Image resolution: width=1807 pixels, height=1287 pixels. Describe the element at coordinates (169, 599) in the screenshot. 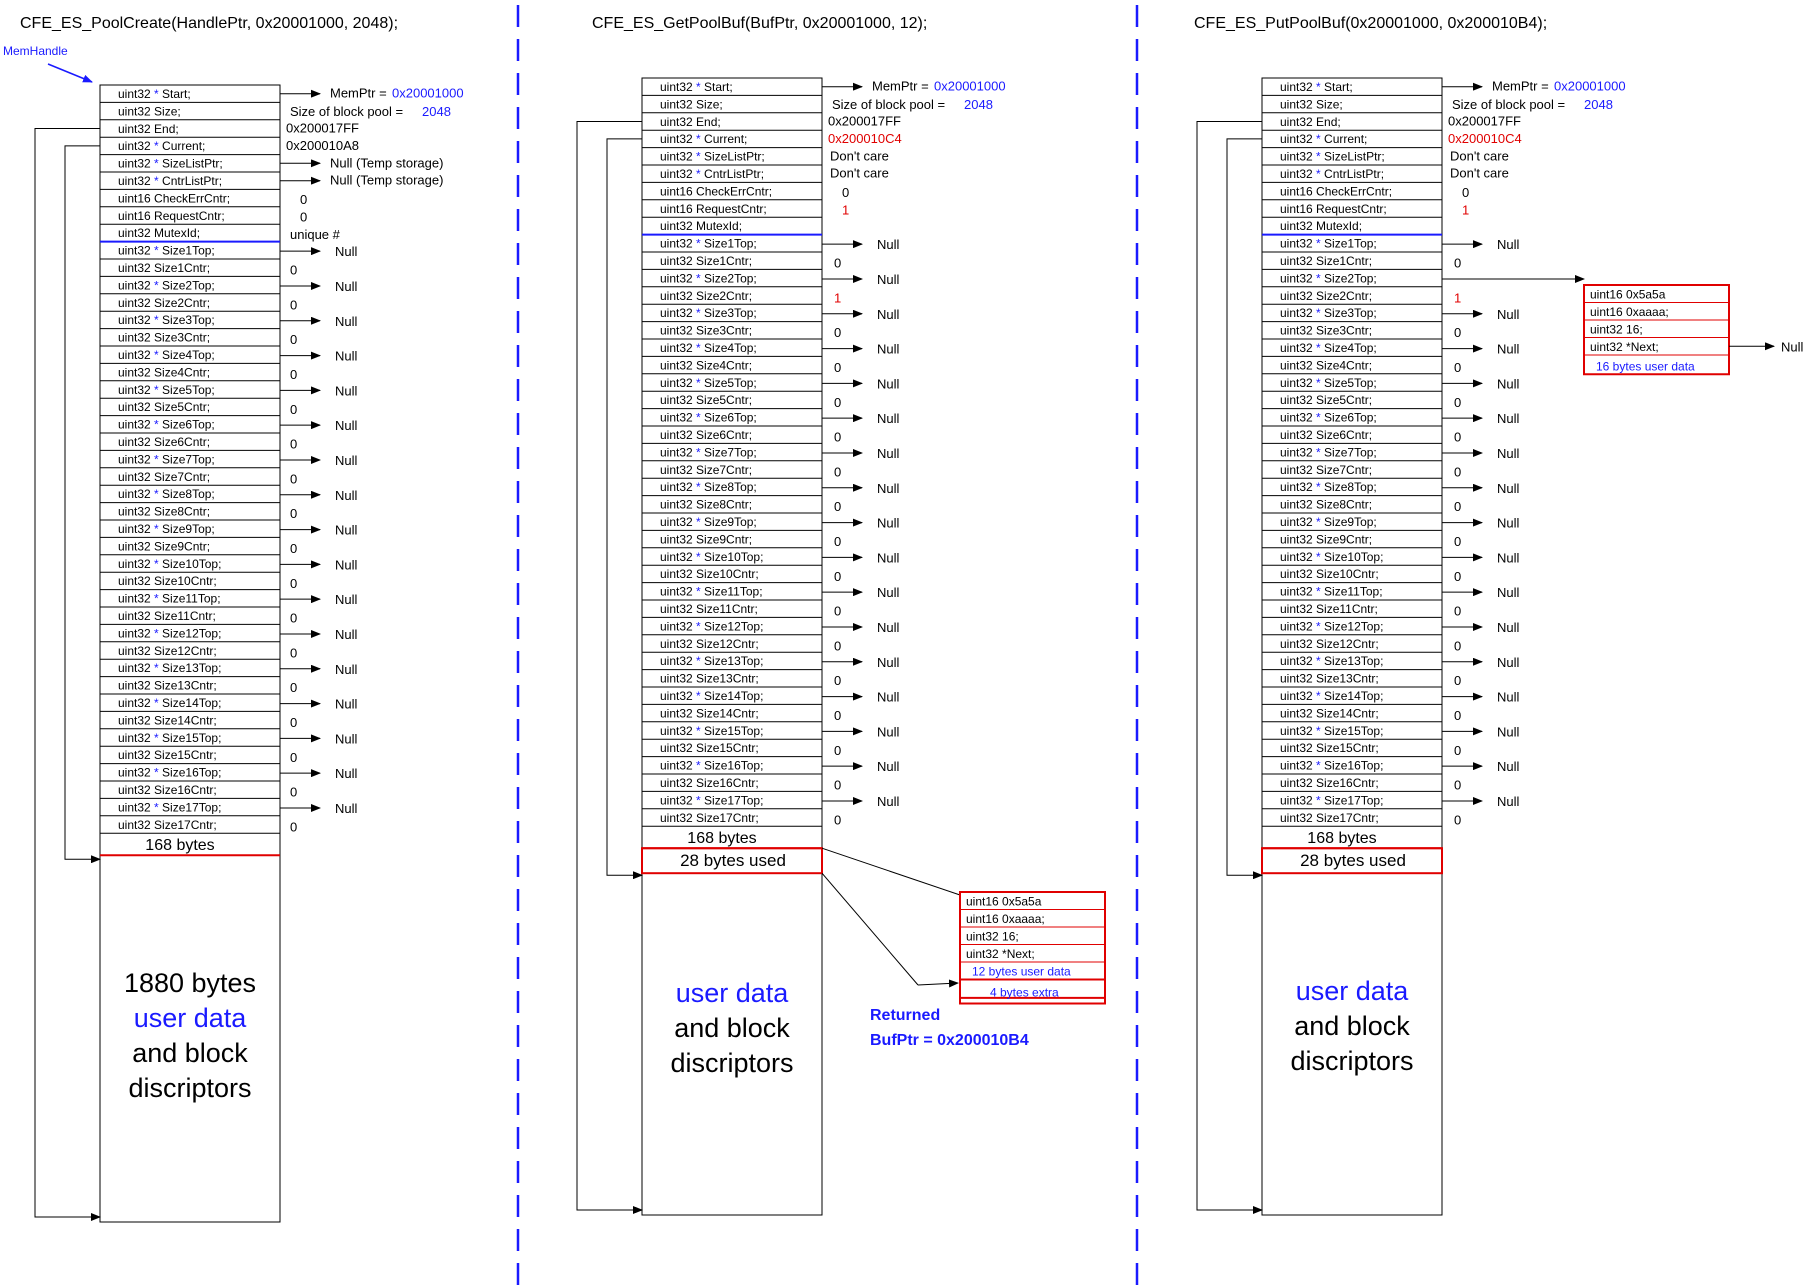

I see `panel-create-size11-top: uint32 * Size11Top;` at that location.